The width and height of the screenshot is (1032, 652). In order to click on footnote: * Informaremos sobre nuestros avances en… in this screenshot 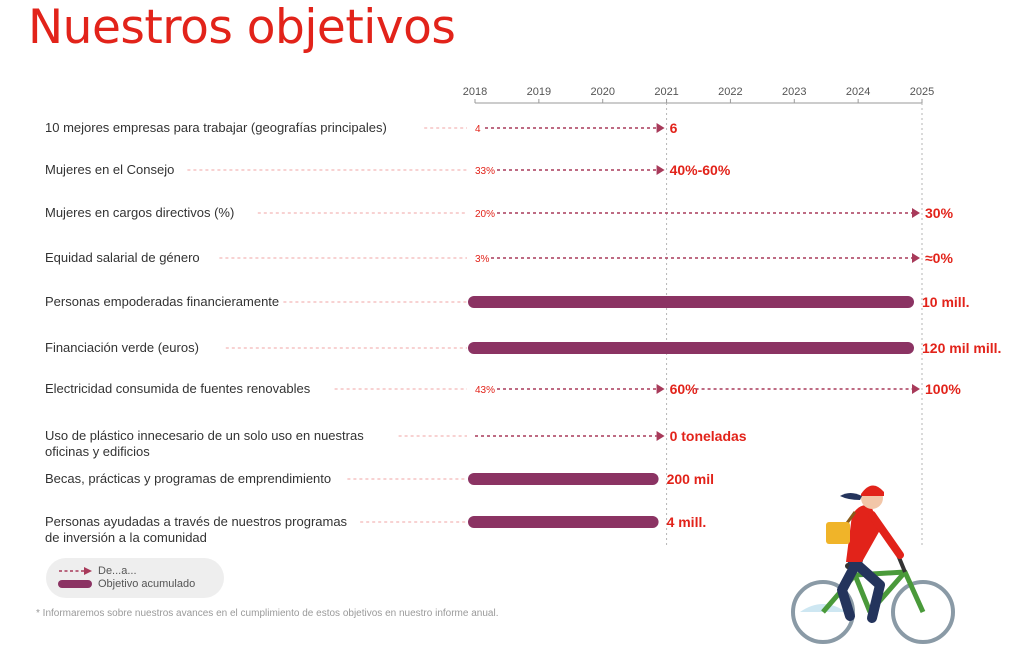, I will do `click(267, 613)`.